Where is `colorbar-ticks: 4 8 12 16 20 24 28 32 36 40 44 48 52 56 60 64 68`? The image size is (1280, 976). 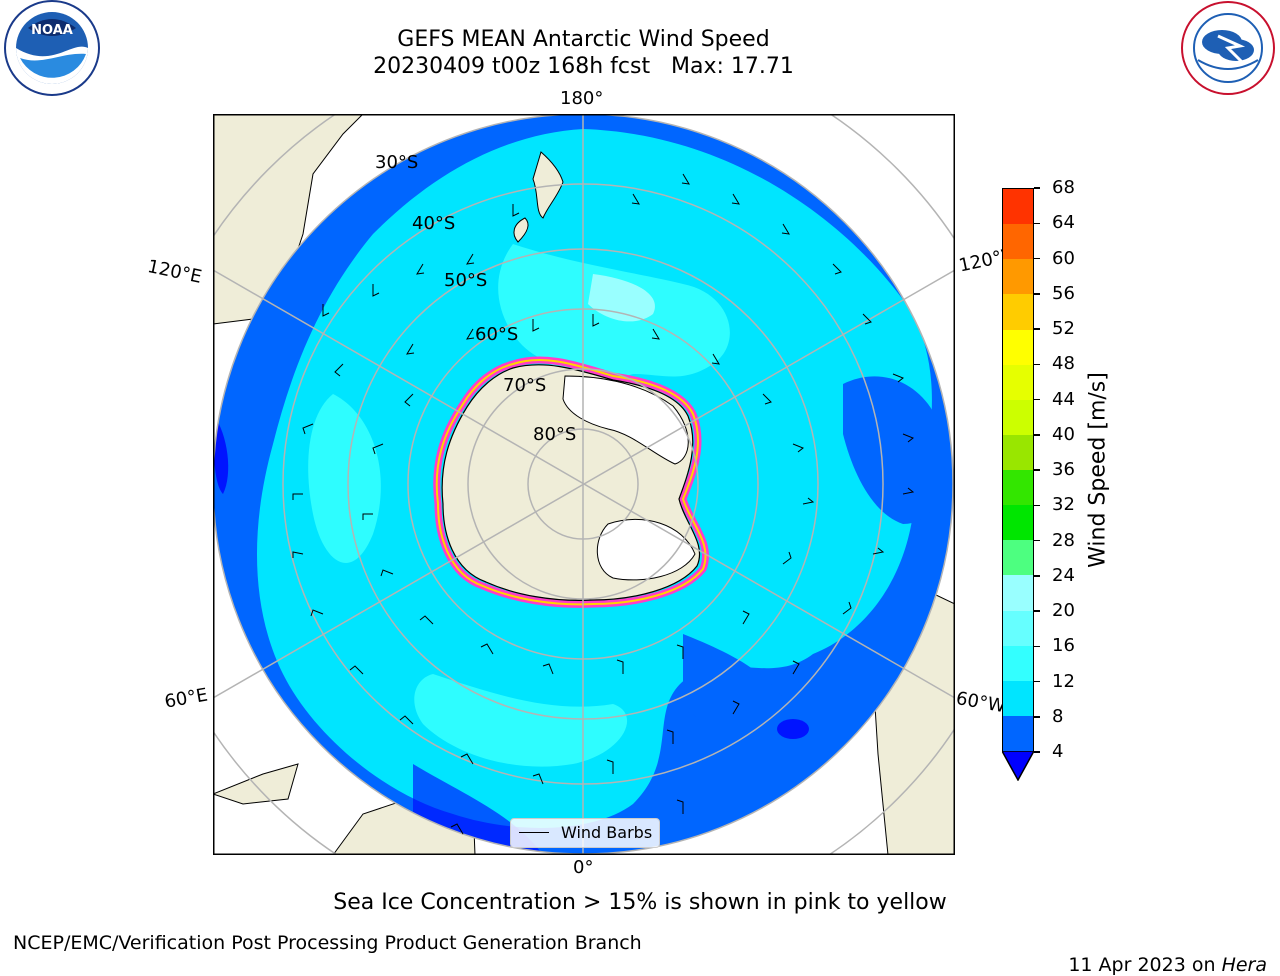
colorbar-ticks: 4 8 12 16 20 24 28 32 36 40 44 48 52 56 60 64 68 is located at coordinates (1064, 469).